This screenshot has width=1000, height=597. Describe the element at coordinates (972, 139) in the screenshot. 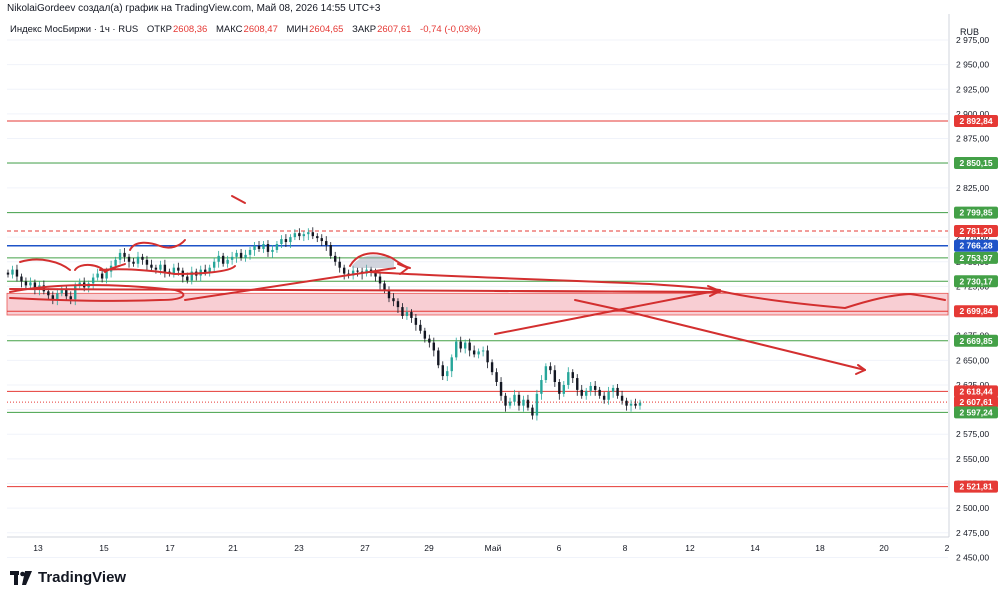

I see `y-tick-label: 2 875,00` at that location.